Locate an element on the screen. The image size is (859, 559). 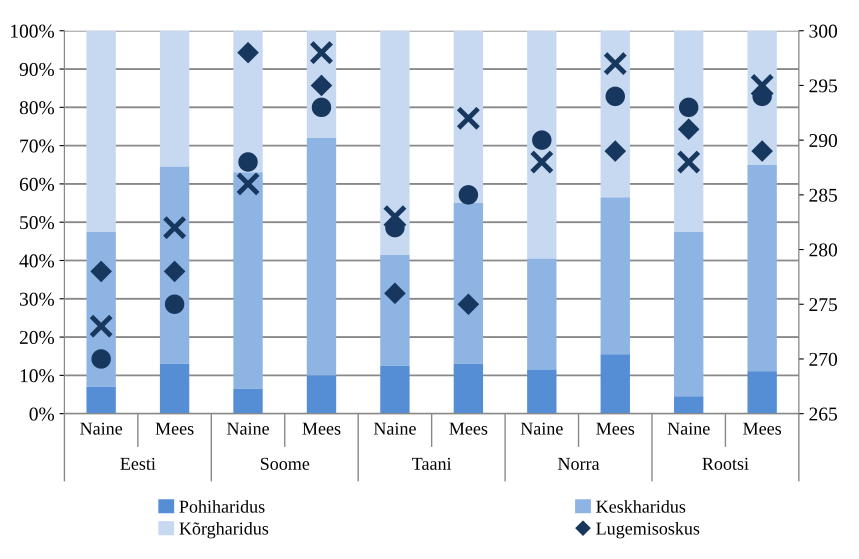
y2-tick-label: 270 is located at coordinates (823, 359).